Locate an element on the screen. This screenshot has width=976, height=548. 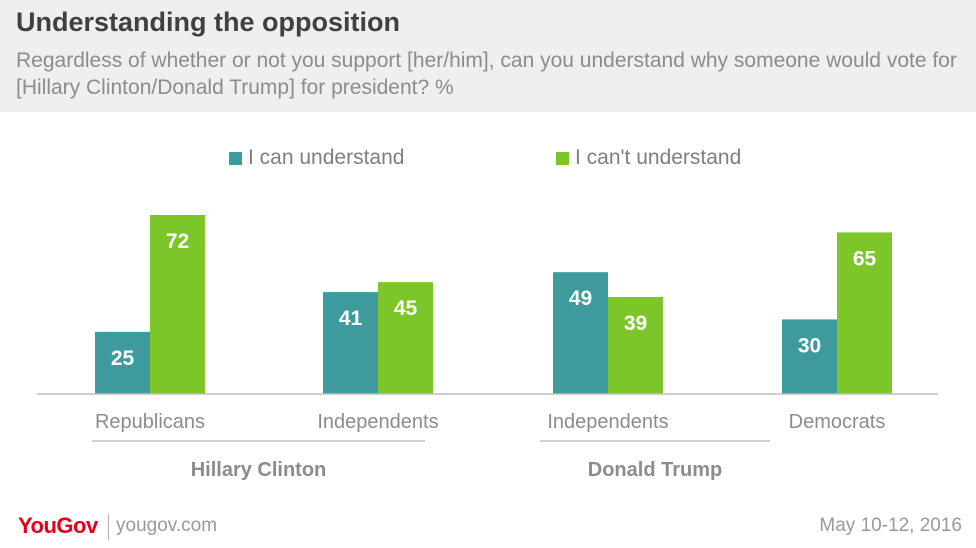
footer-site: yougov.com is located at coordinates (167, 525).